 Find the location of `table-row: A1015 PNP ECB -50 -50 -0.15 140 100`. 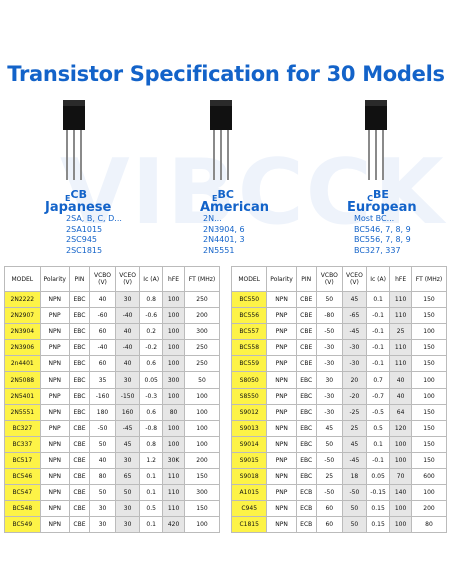

table-row: A1015 PNP ECB -50 -50 -0.15 140 100 is located at coordinates (338, 493).